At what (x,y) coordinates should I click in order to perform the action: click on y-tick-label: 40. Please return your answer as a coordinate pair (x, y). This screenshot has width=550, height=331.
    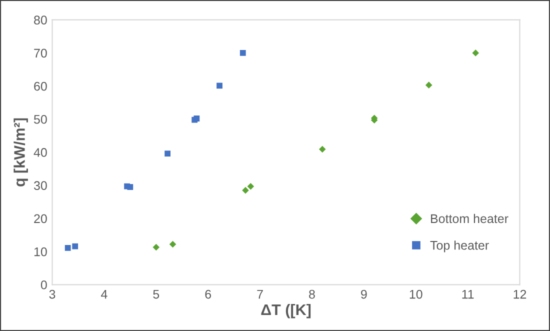
    Looking at the image, I should click on (40, 152).